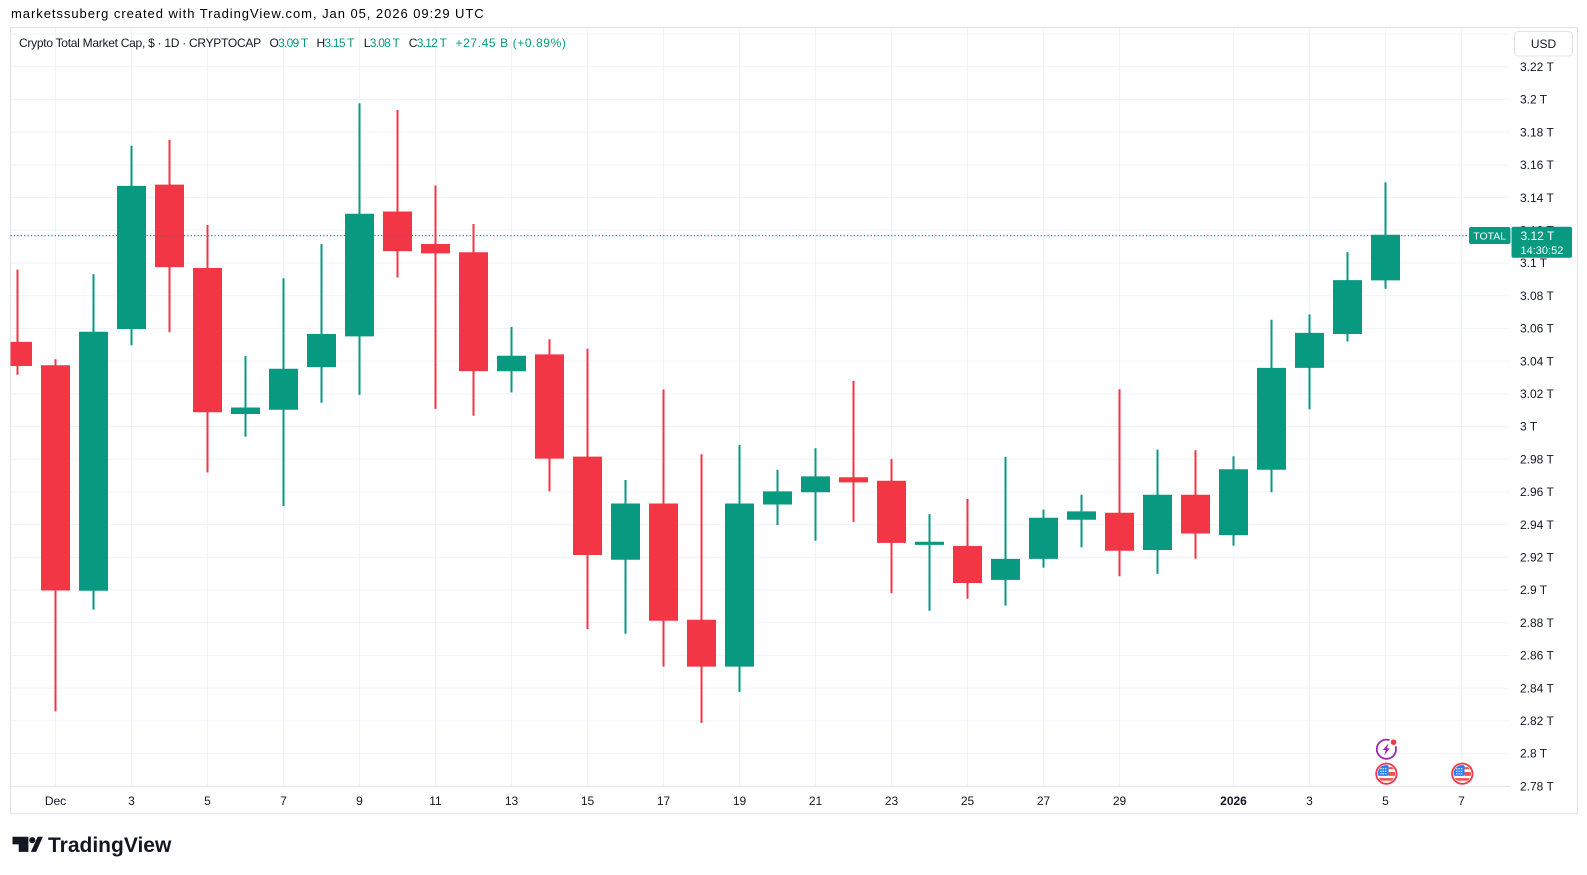  What do you see at coordinates (1534, 754) in the screenshot?
I see `svg-text: 2.8 T` at bounding box center [1534, 754].